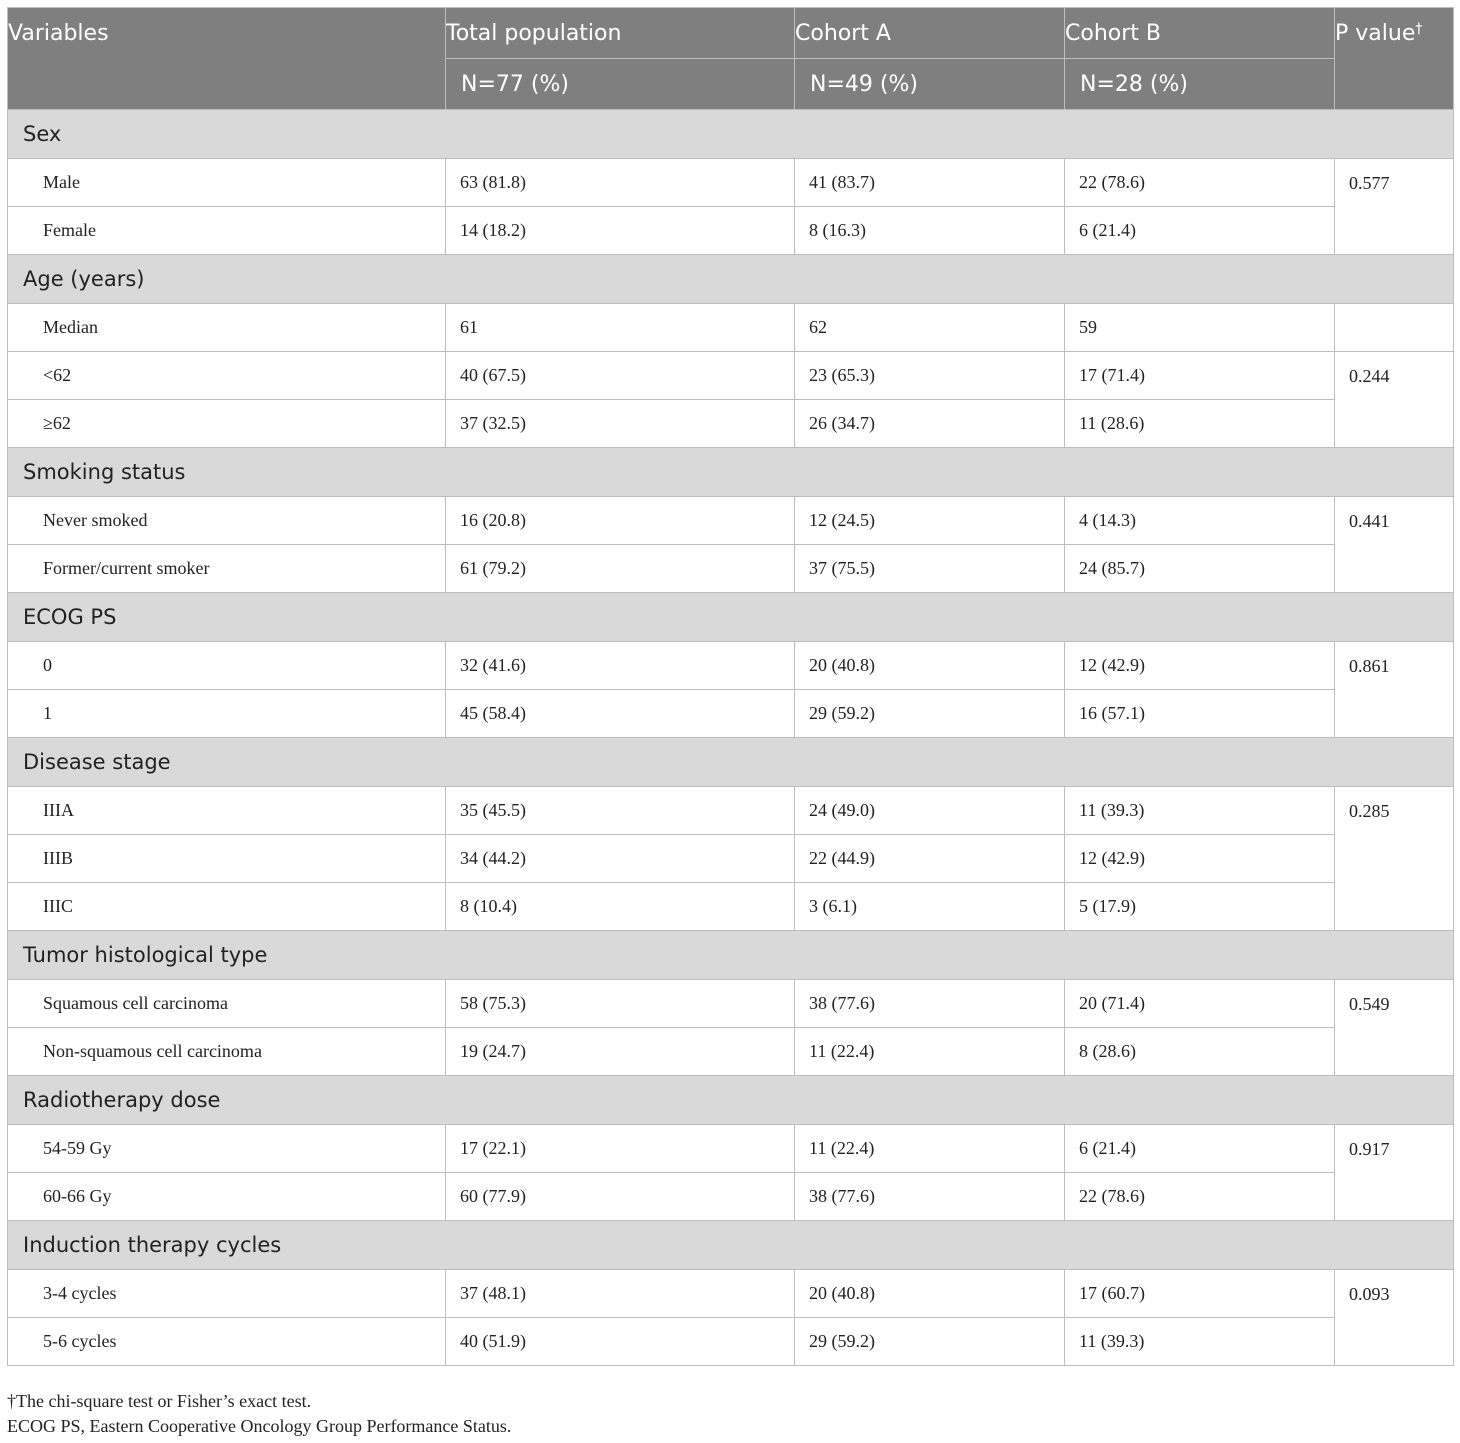 The height and width of the screenshot is (1443, 1460). What do you see at coordinates (730, 906) in the screenshot?
I see `table-row: IIIC 8 (10.4) 3 (6.1) 5 (17.9)` at bounding box center [730, 906].